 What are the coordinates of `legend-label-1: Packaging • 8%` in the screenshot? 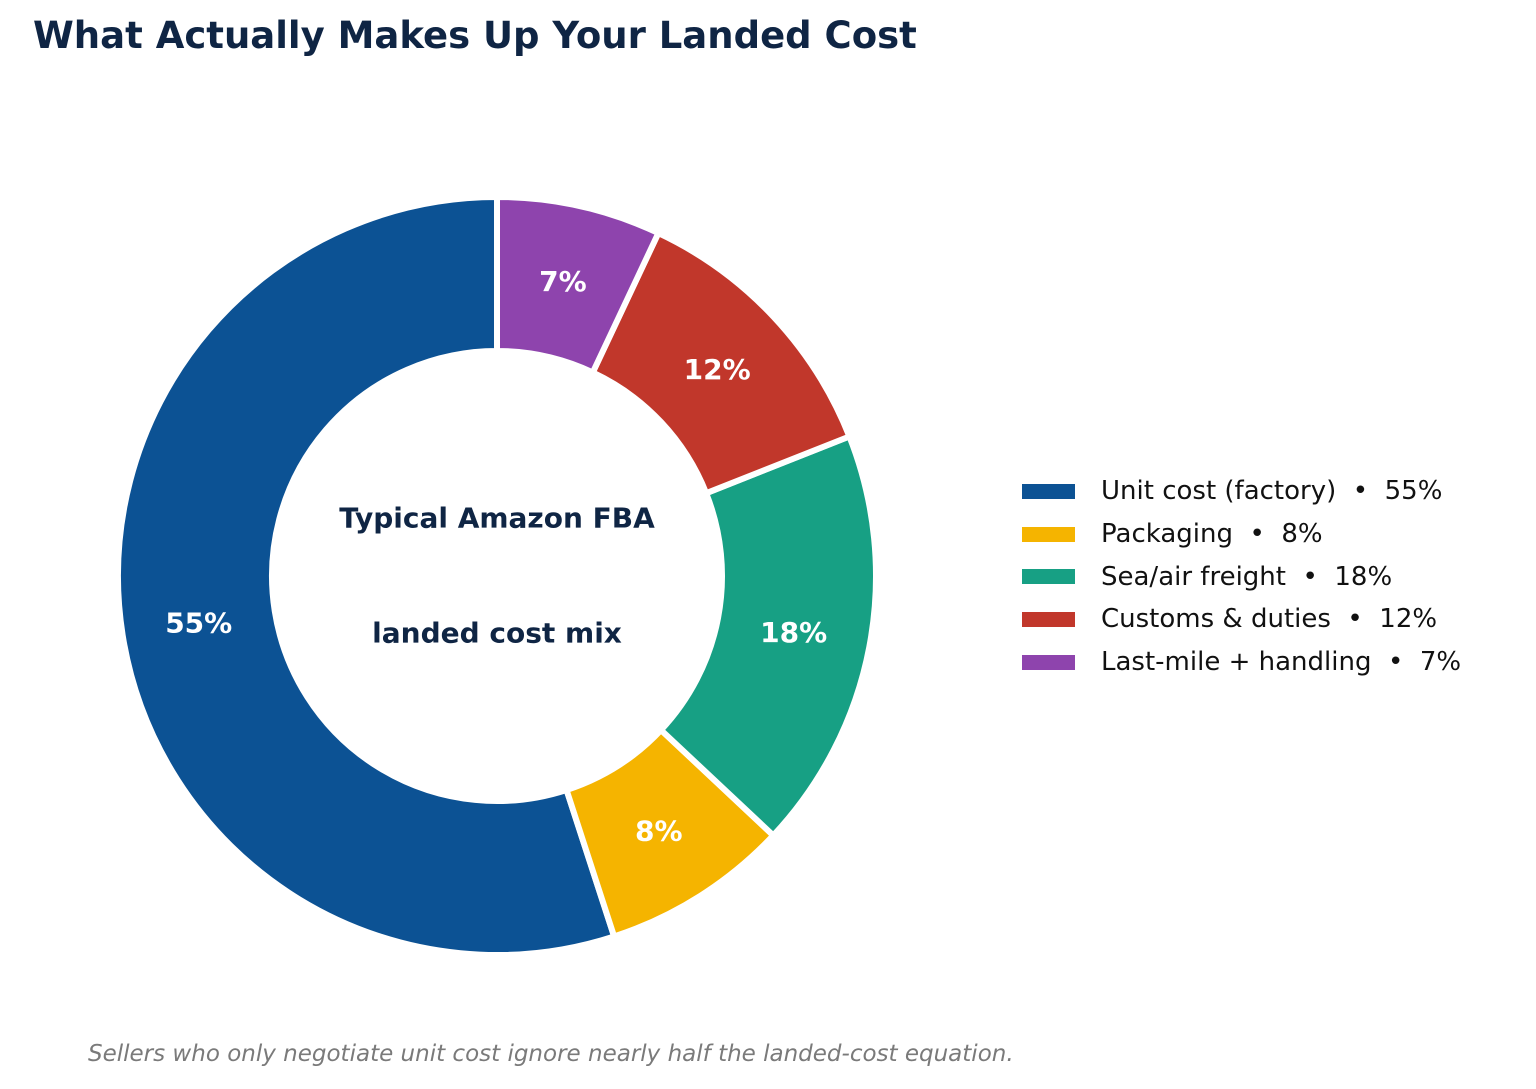 It's located at (1212, 534).